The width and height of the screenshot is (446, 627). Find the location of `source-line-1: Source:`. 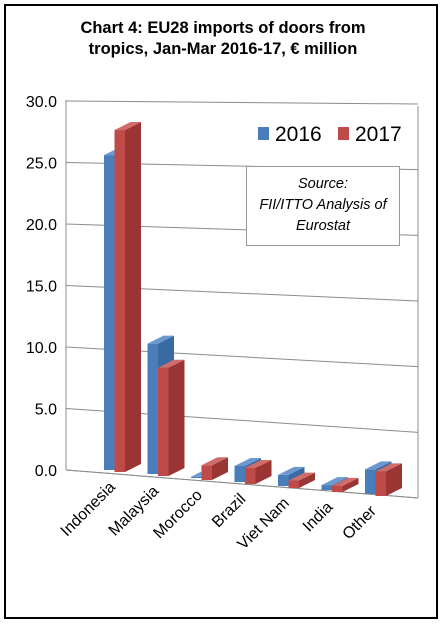

source-line-1: Source: is located at coordinates (323, 184).